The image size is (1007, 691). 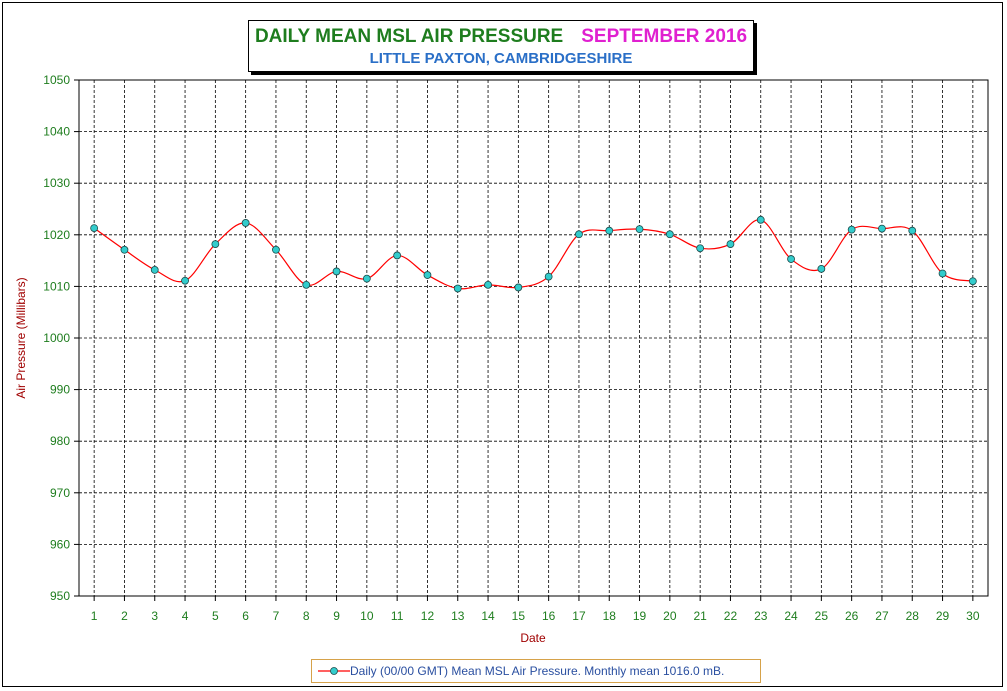 What do you see at coordinates (700, 616) in the screenshot?
I see `x-tick-label: 21` at bounding box center [700, 616].